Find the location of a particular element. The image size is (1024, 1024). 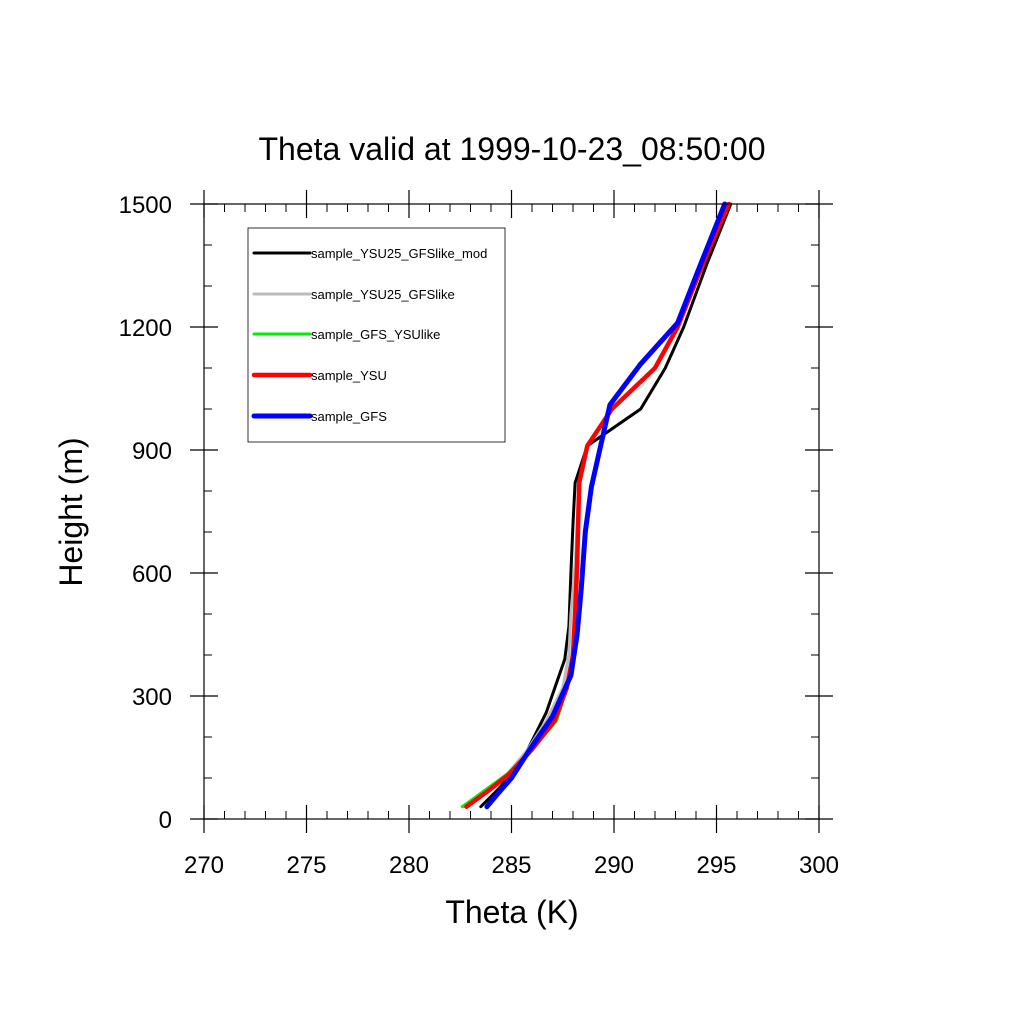

legend-label-2: sample_GFS_YSUlike is located at coordinates (375, 334).